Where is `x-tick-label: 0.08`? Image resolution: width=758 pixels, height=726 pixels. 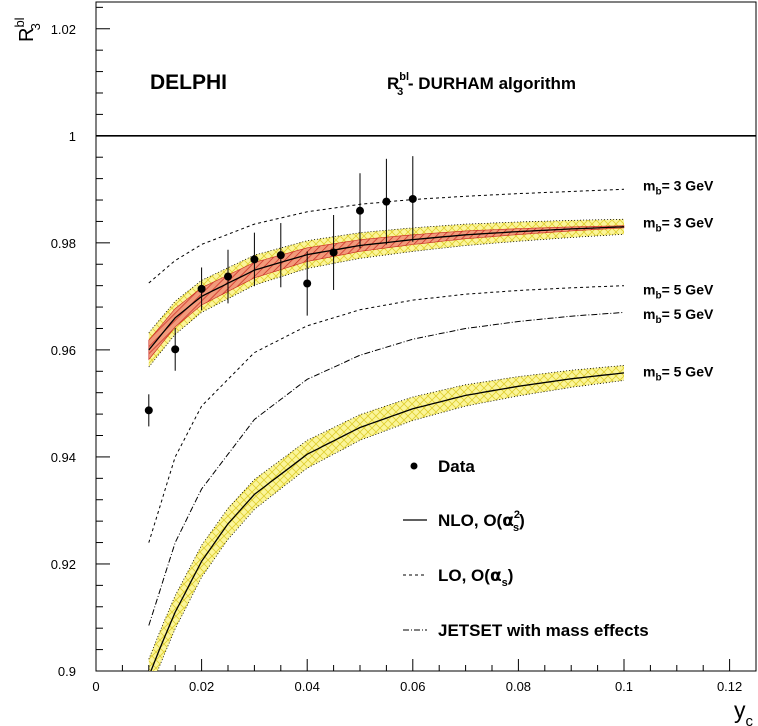
x-tick-label: 0.08 is located at coordinates (518, 686).